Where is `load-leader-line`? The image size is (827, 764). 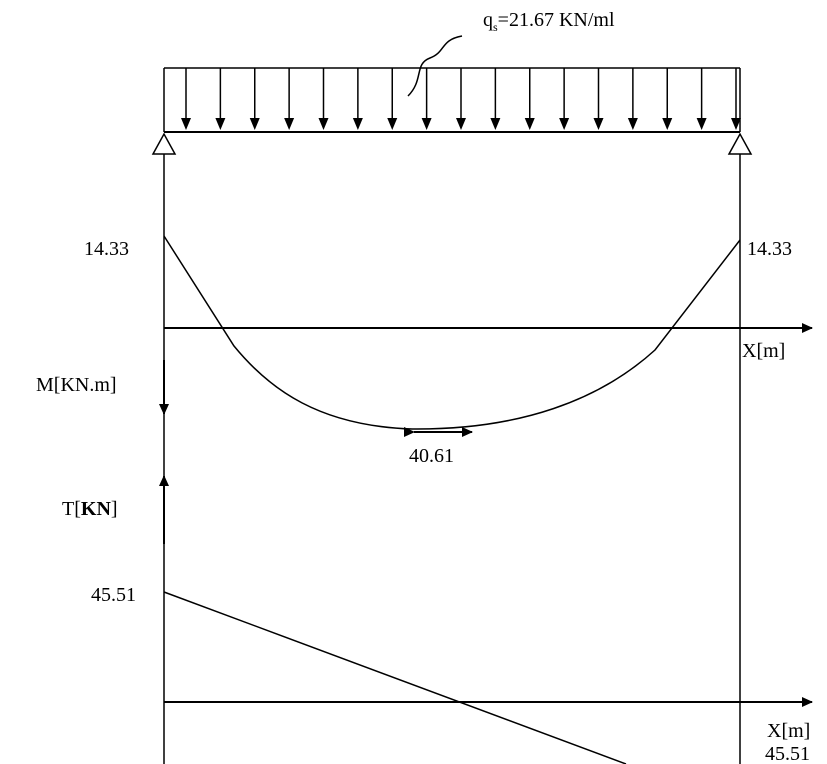 load-leader-line is located at coordinates (435, 66).